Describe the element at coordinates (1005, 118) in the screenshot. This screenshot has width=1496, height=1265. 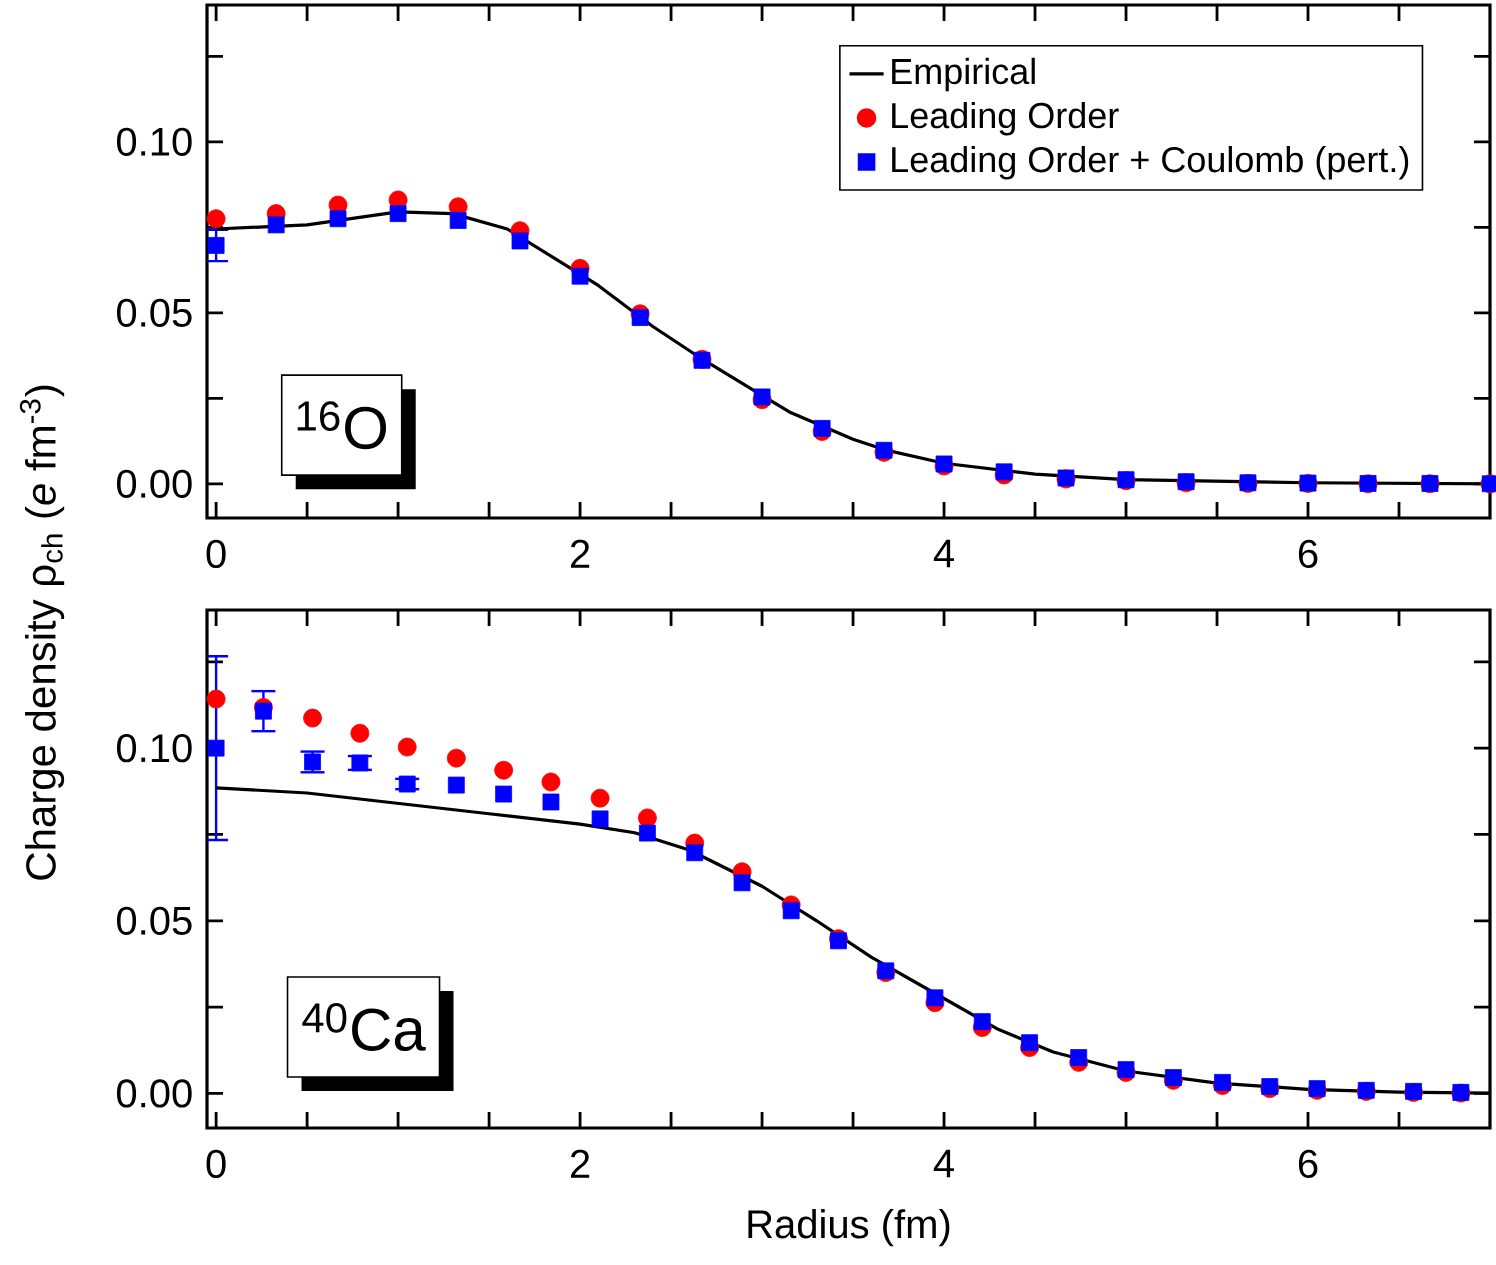
I see `legend-label: Leading Order` at that location.